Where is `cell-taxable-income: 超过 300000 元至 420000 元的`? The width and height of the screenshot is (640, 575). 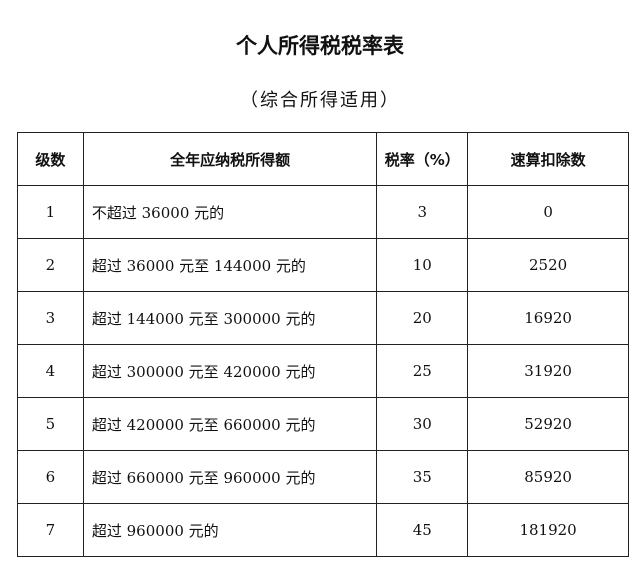 cell-taxable-income: 超过 300000 元至 420000 元的 is located at coordinates (230, 371).